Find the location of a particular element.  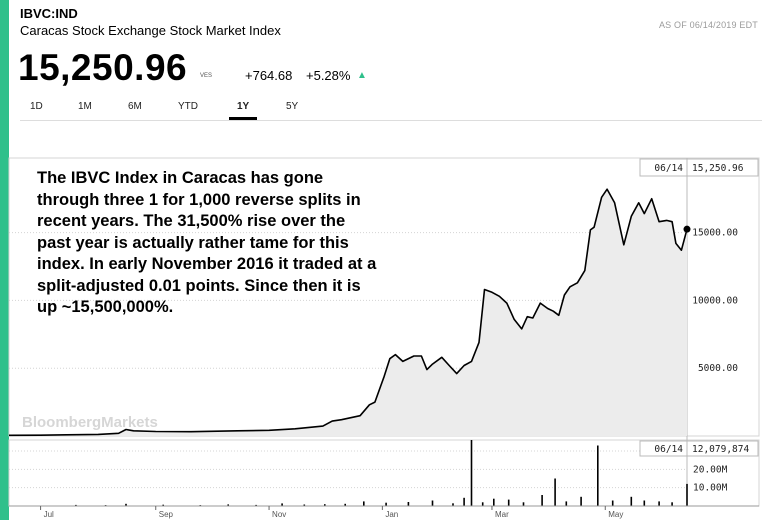

volume-last-value: 12,079,874 is located at coordinates (720, 449).